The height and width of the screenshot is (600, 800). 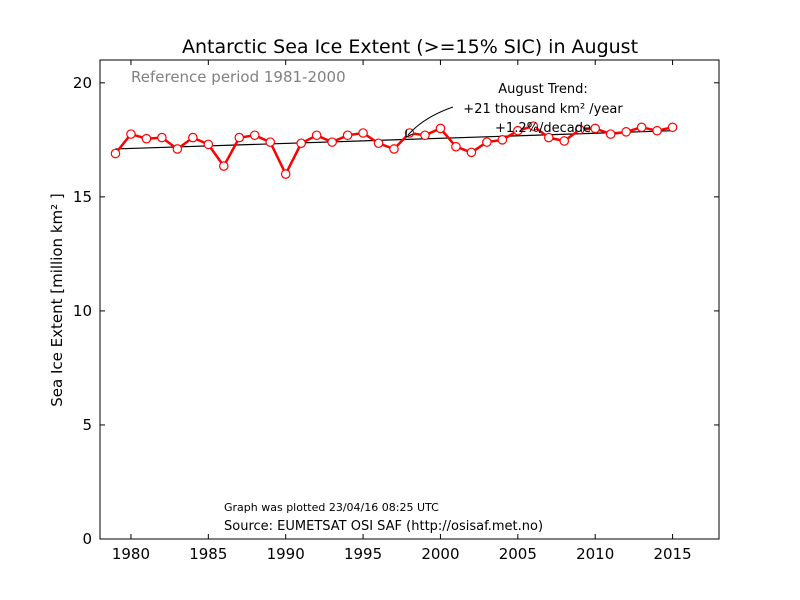 I want to click on y-tick-label: 10, so click(x=82, y=311).